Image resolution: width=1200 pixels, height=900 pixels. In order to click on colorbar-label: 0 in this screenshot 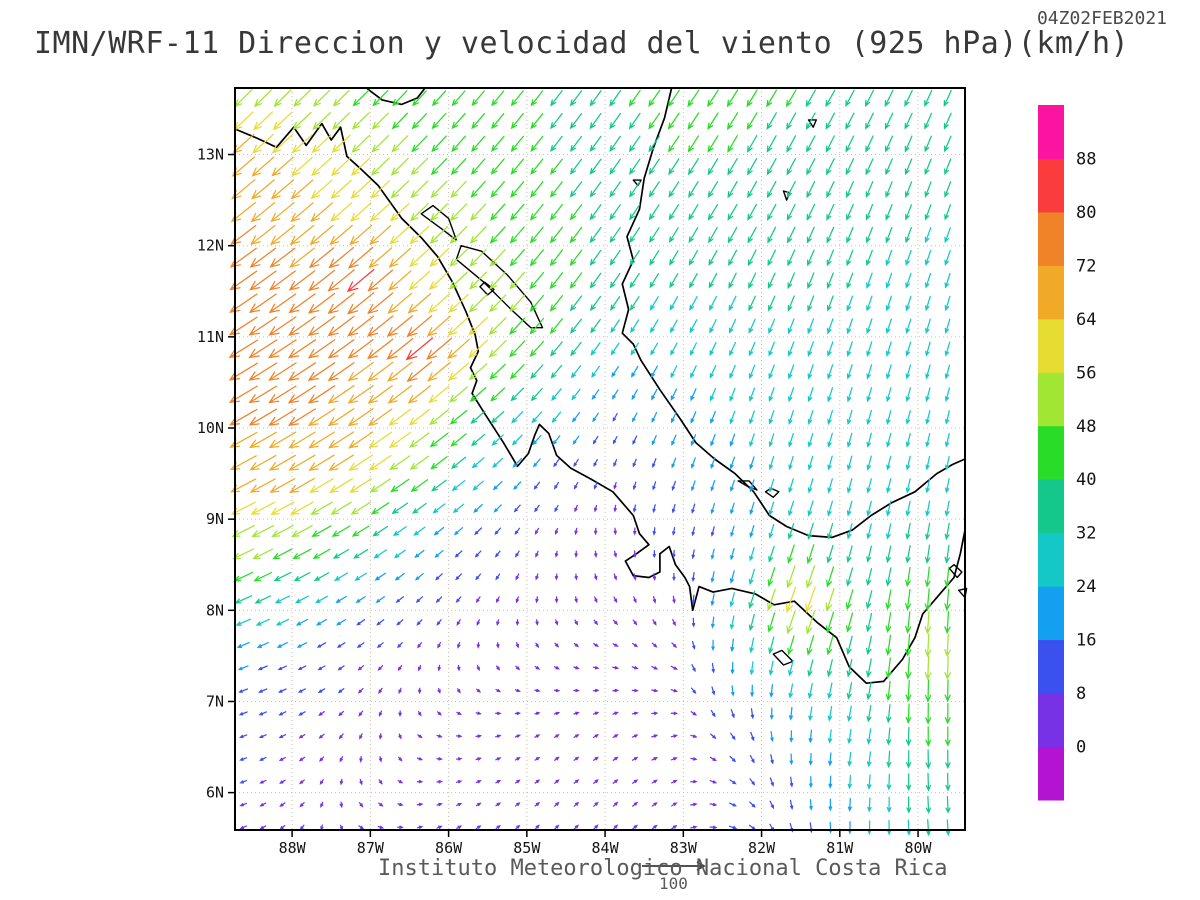, I will do `click(1081, 748)`.